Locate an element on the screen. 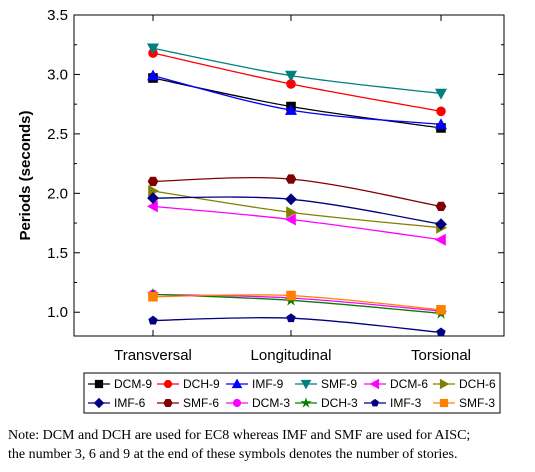 This screenshot has height=472, width=535. legend-item-imf-9: IMF-9 is located at coordinates (255, 384).